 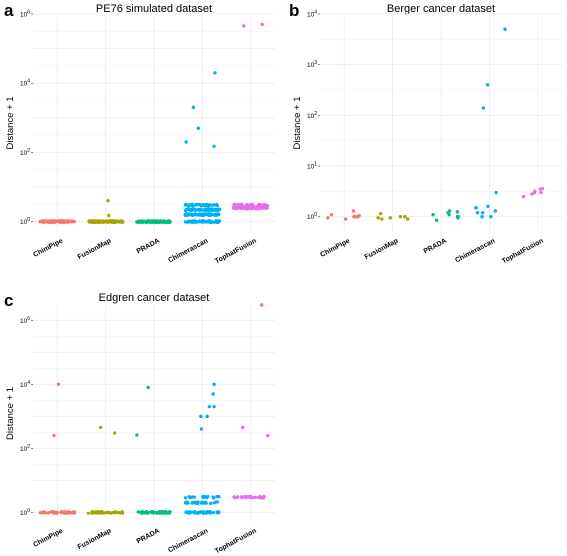 What do you see at coordinates (441, 9) in the screenshot?
I see `panel-title: Berger cancer dataset` at bounding box center [441, 9].